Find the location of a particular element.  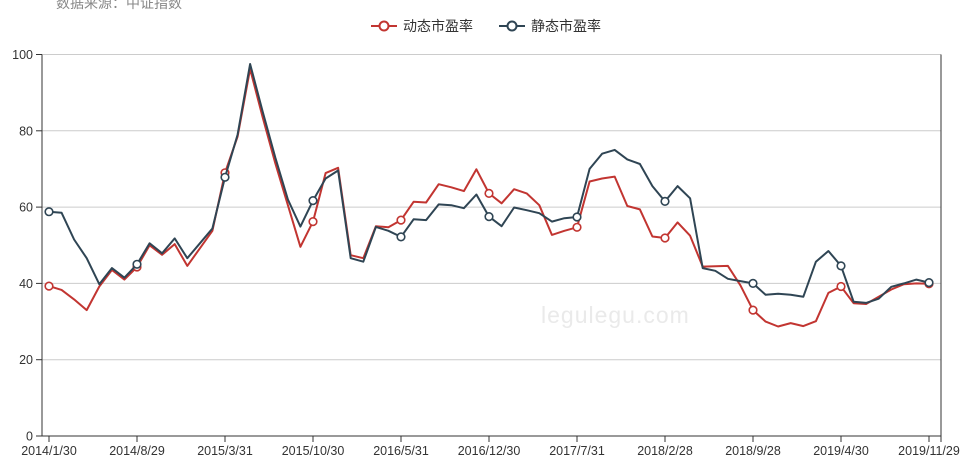

legend-label-static-pe: 静态市盈率 is located at coordinates (566, 26).